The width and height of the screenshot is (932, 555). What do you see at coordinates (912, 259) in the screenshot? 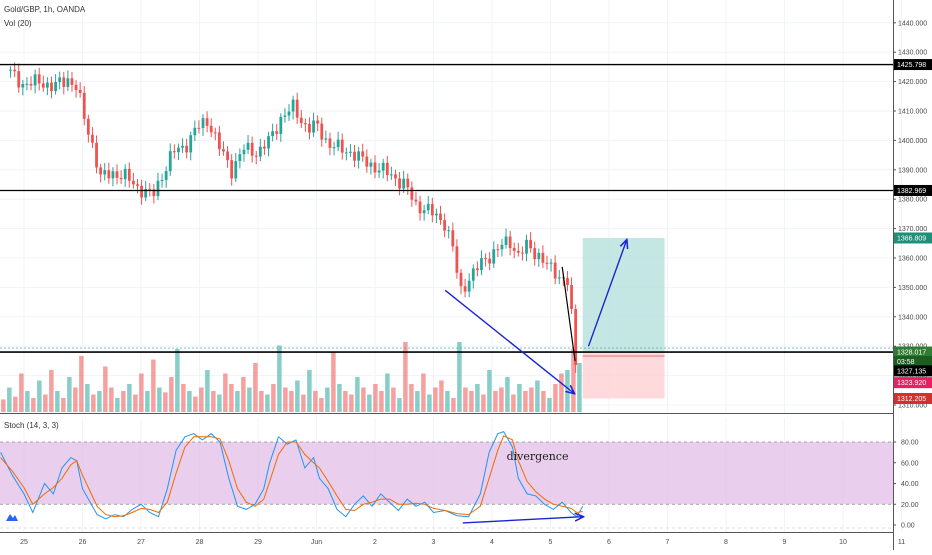
I see `price-tick-label: 1360.000` at bounding box center [912, 259].